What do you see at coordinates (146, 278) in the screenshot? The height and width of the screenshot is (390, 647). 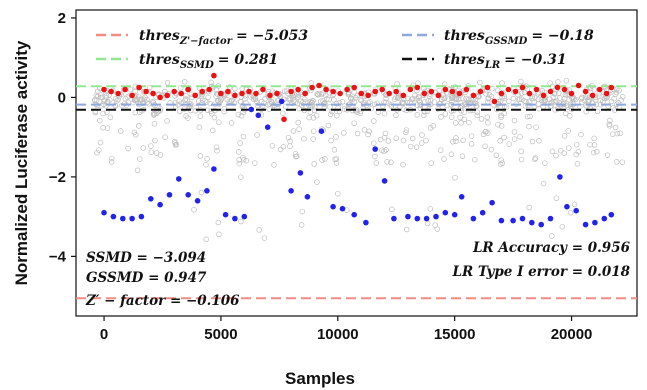 I see `annotation-gssmd: GSSMD = 0.947` at bounding box center [146, 278].